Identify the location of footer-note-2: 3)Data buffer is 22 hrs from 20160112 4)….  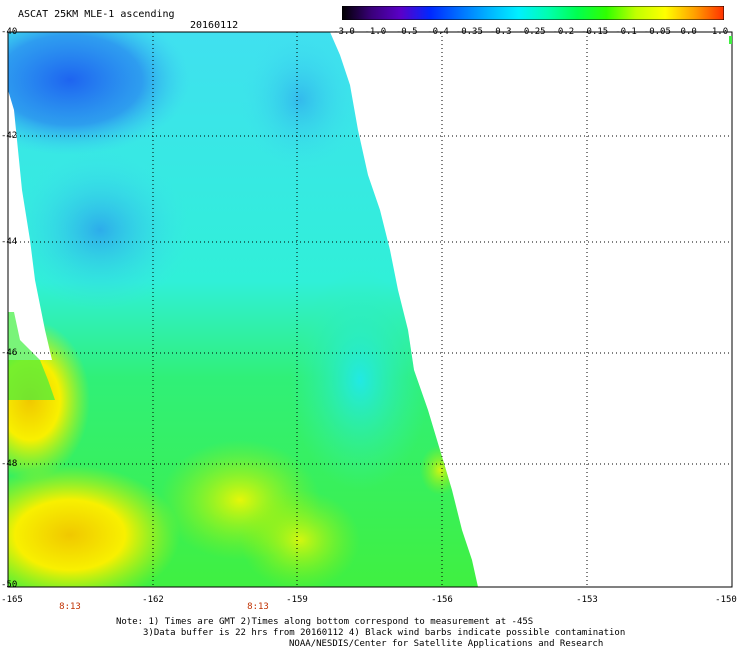
(384, 633).